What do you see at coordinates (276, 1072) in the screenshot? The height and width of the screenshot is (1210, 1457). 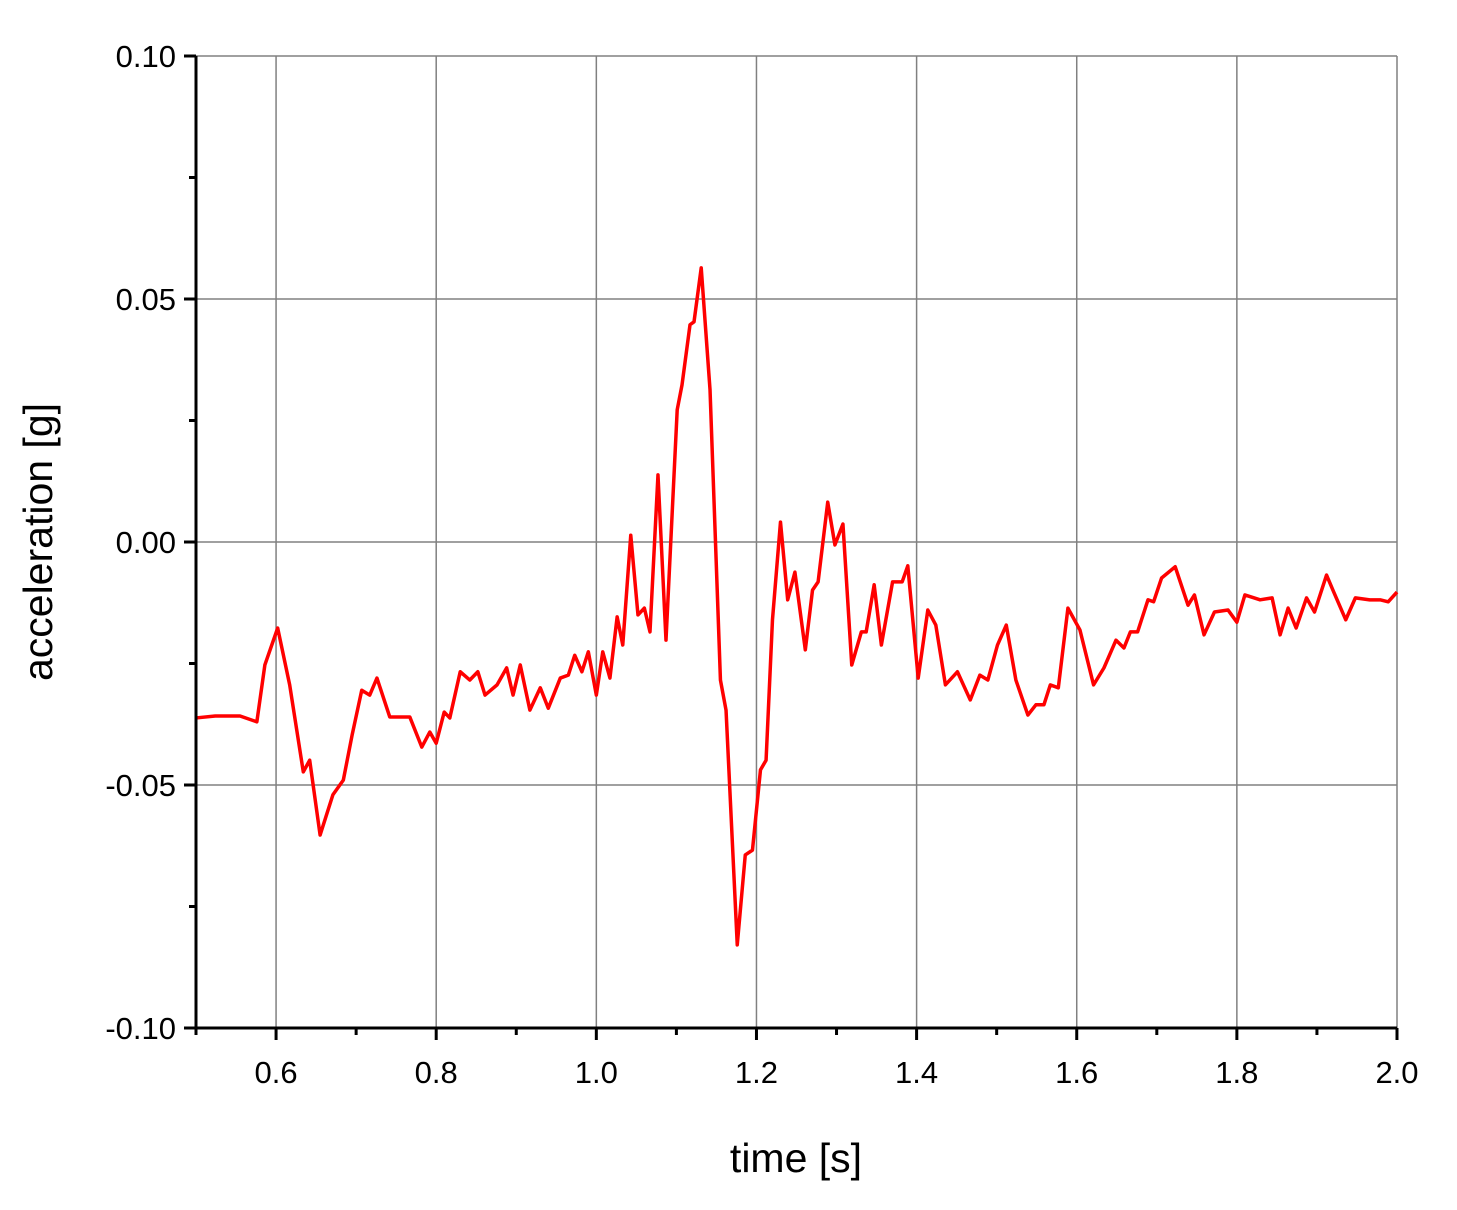 I see `x-tick-label: 0.6` at bounding box center [276, 1072].